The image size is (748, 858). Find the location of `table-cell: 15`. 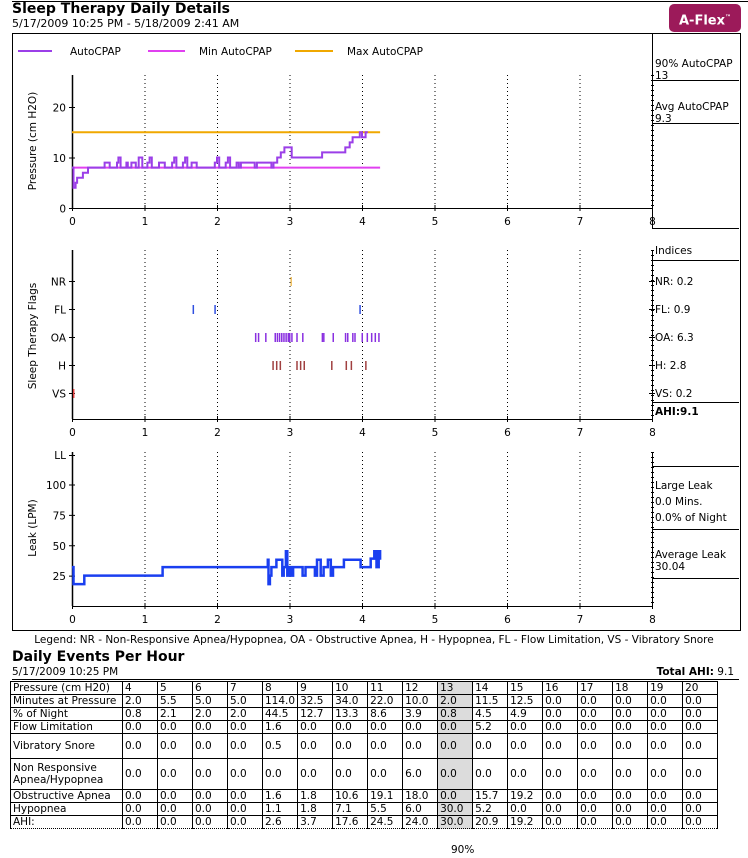

table-cell: 15 is located at coordinates (525, 688).